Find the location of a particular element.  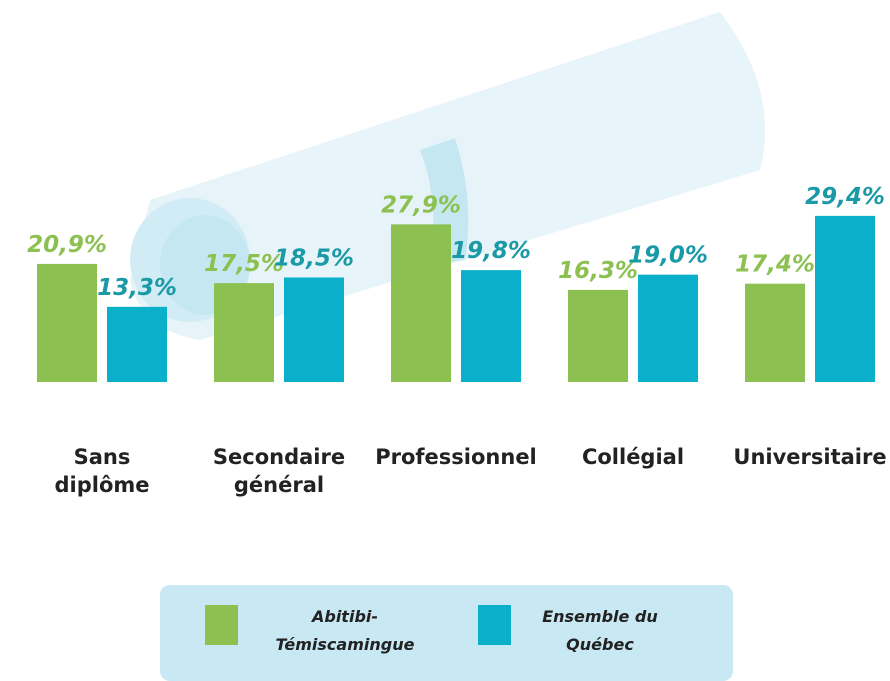

x-tick-label: Sans diplôme is located at coordinates (102, 471).